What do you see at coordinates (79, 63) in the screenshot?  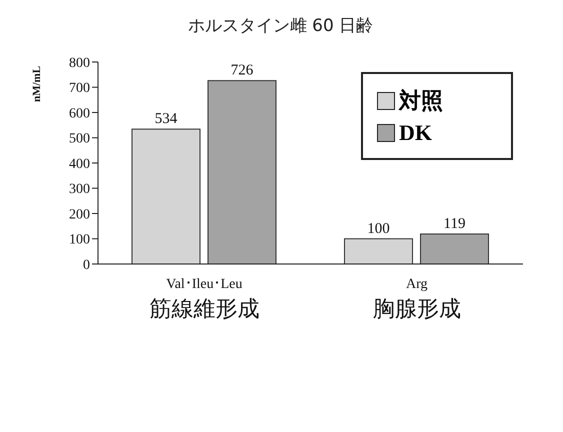 I see `y-tick-label: 800` at bounding box center [79, 63].